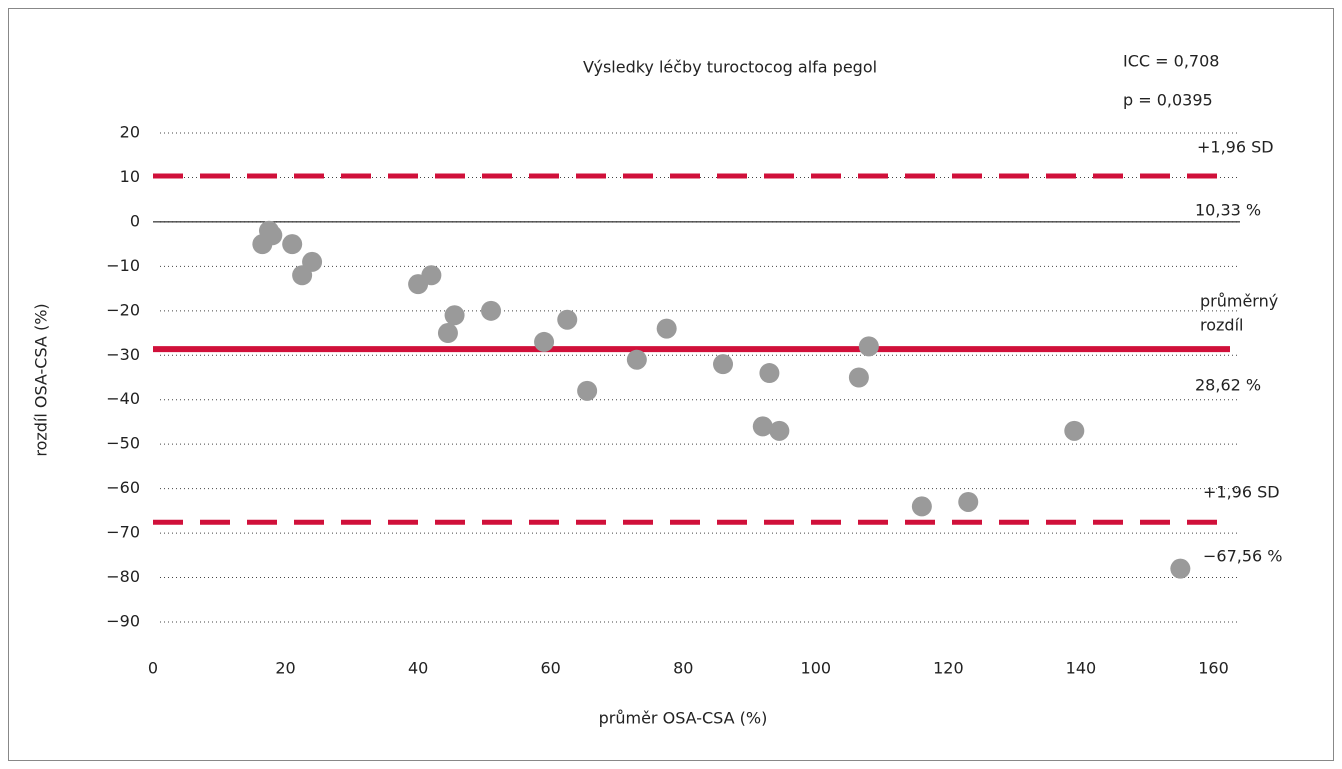 The width and height of the screenshot is (1342, 769). Describe the element at coordinates (1239, 301) in the screenshot. I see `annotation: průměrný` at that location.